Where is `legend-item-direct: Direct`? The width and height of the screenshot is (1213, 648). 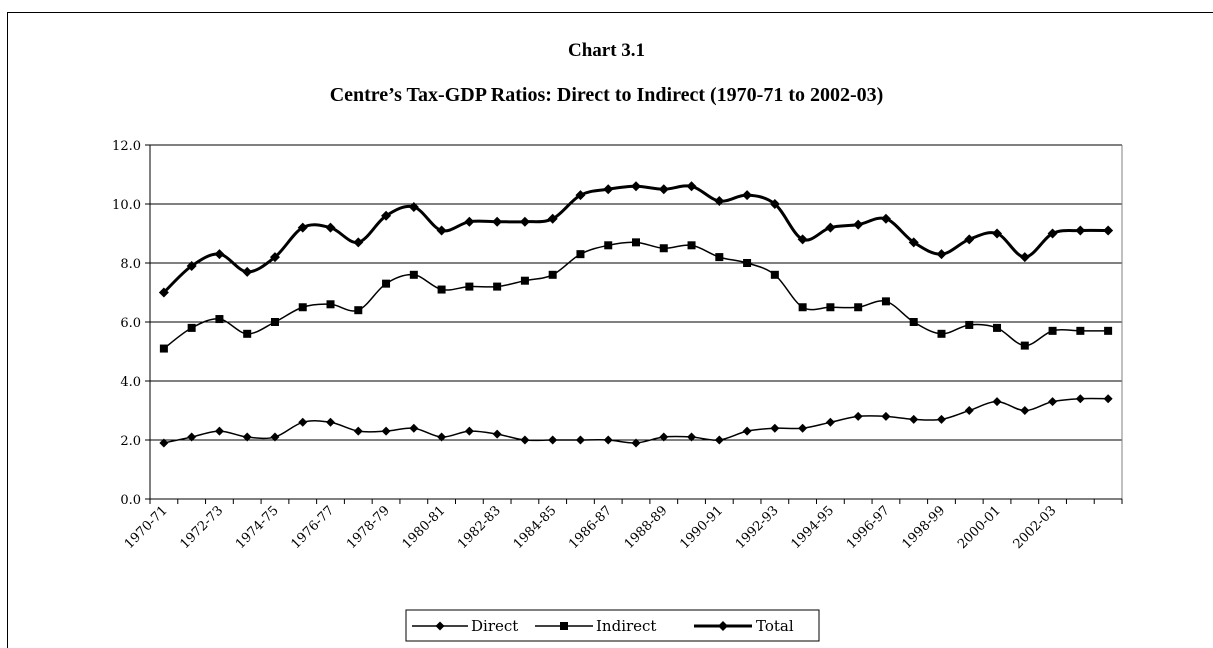 legend-item-direct: Direct is located at coordinates (465, 626).